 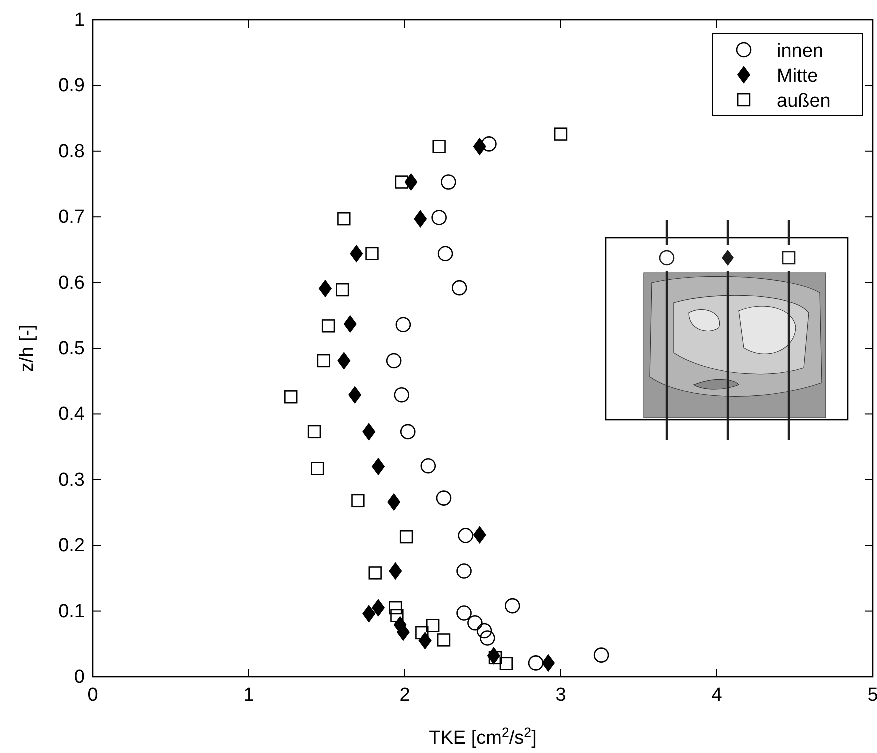 What do you see at coordinates (71, 546) in the screenshot?
I see `y-tick-label: 0.2` at bounding box center [71, 546].